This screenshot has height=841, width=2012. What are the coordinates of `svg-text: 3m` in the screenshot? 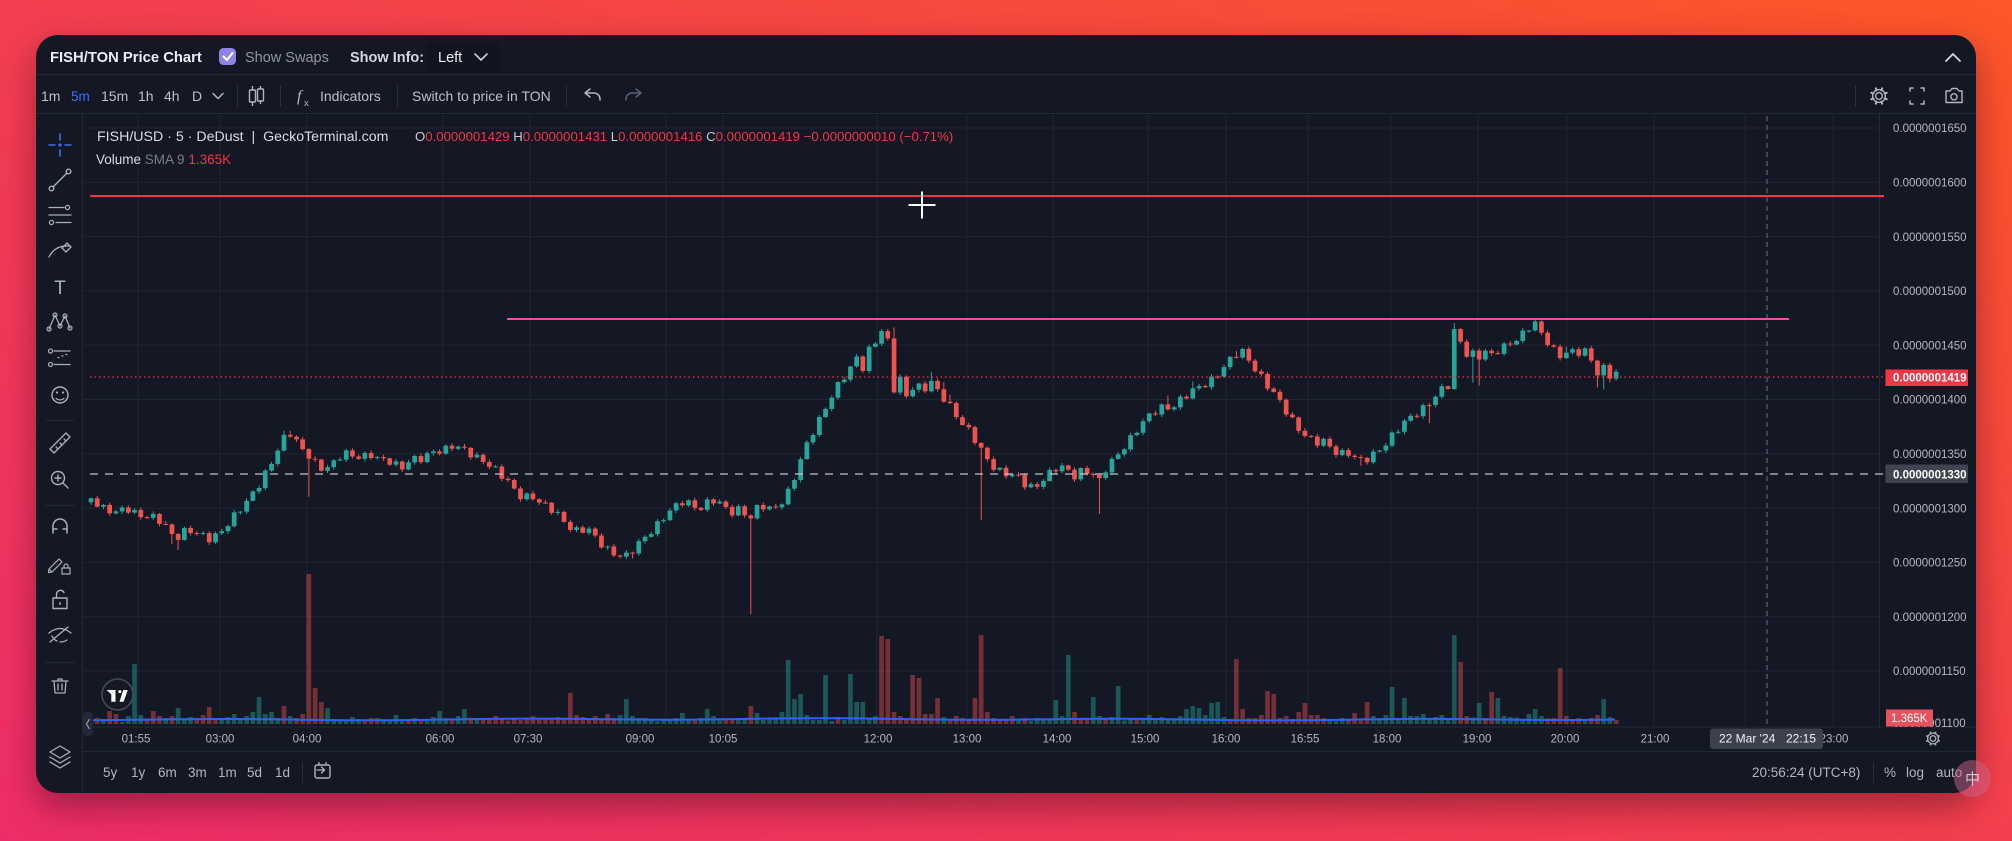 It's located at (197, 772).